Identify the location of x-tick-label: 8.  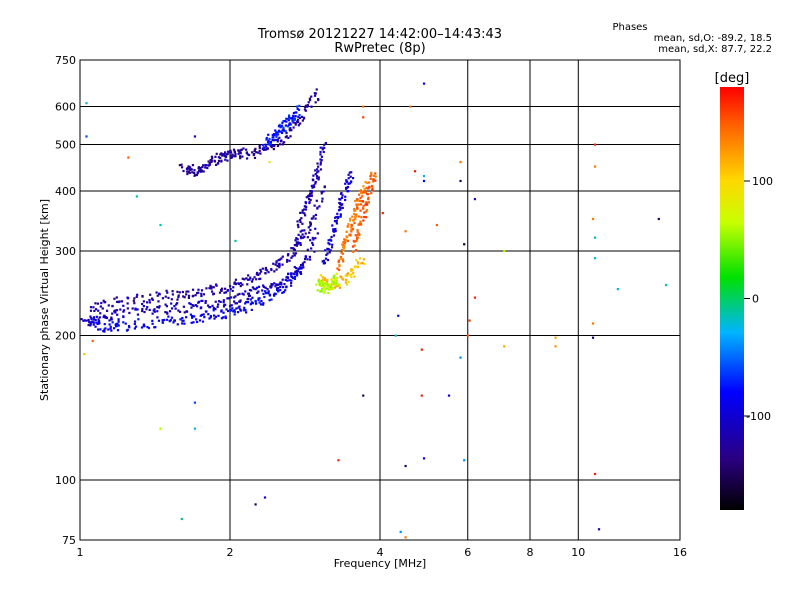
(530, 552).